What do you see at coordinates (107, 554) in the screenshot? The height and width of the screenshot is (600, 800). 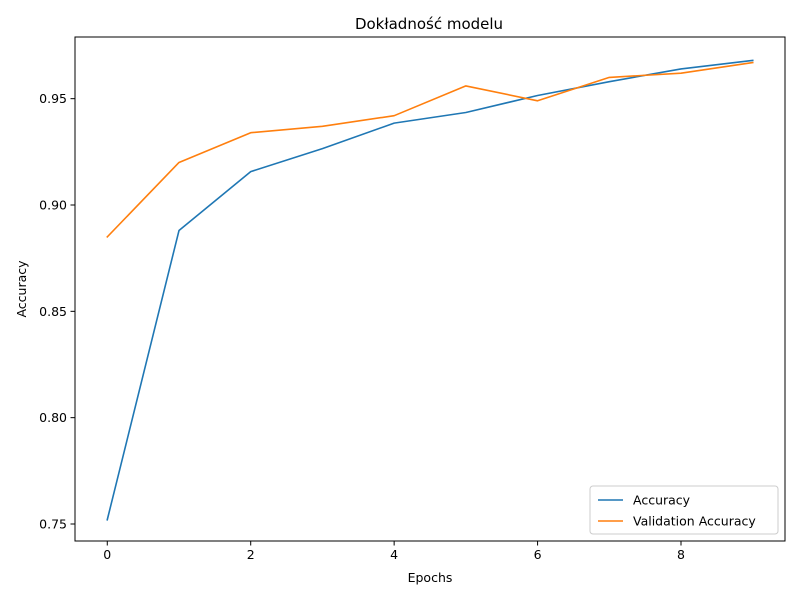 I see `x-tick-label: 0` at bounding box center [107, 554].